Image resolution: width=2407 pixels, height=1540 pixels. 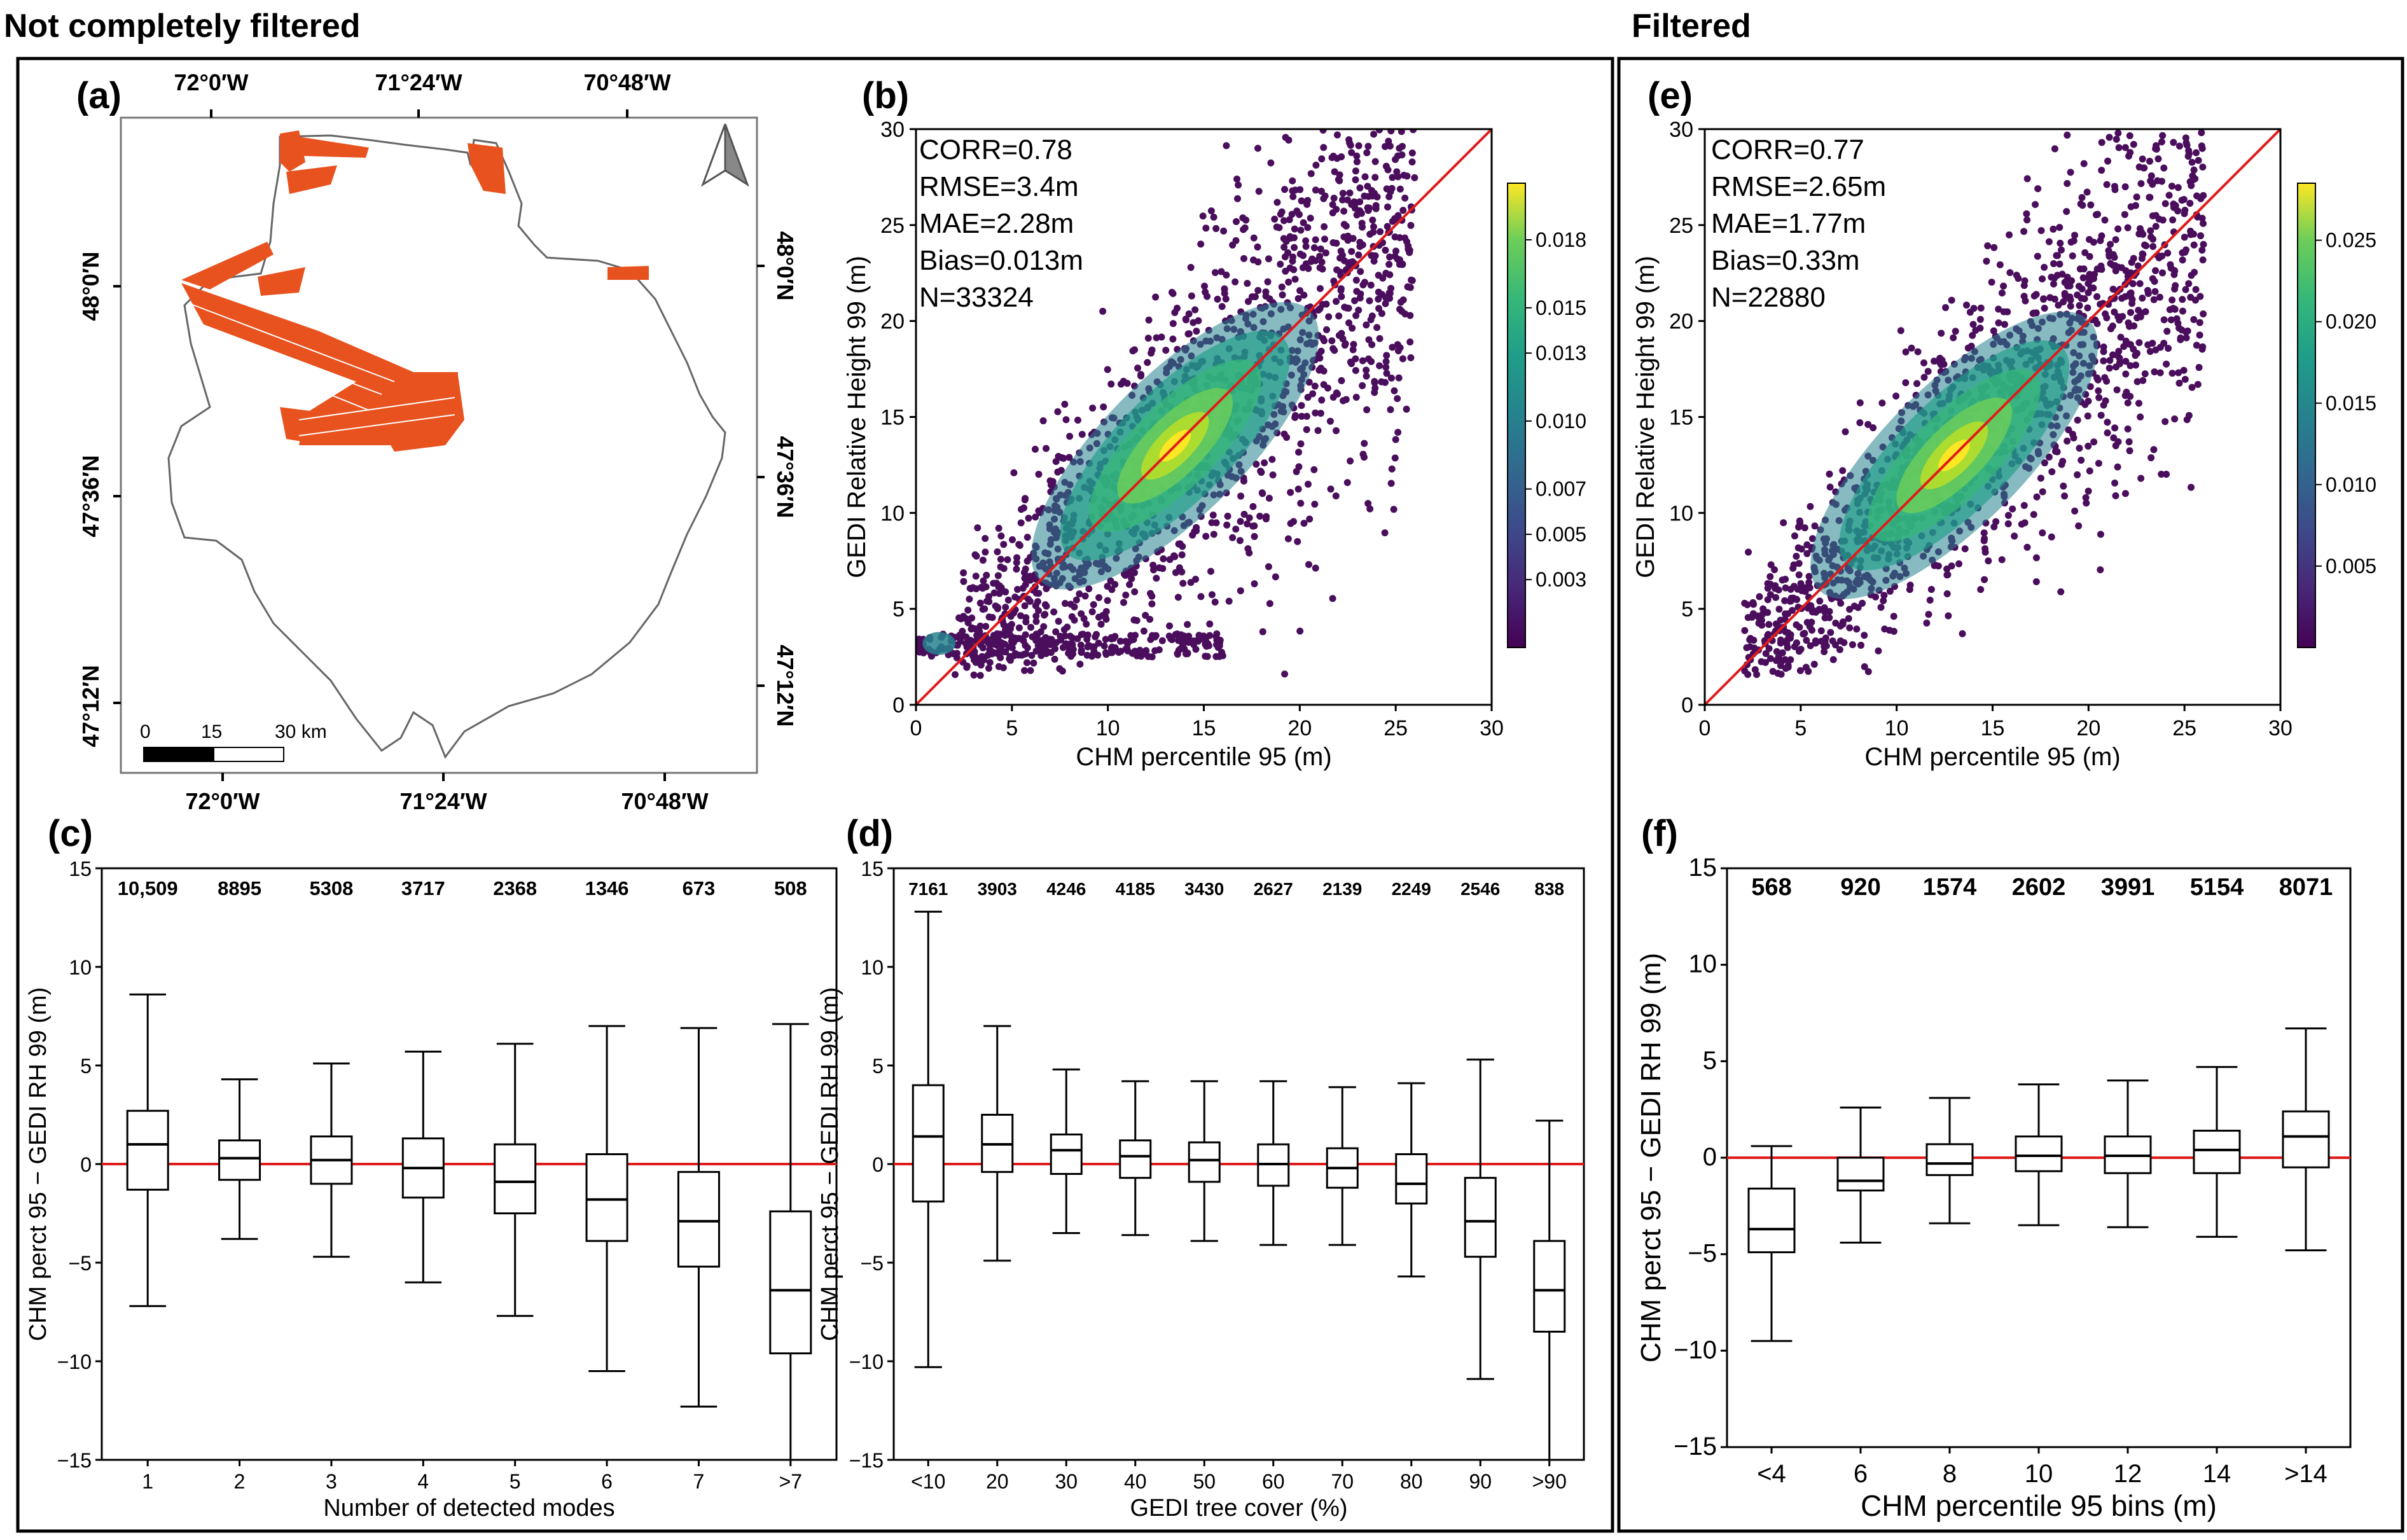 I want to click on colorbar-tick-label: 0.010, so click(x=2351, y=485).